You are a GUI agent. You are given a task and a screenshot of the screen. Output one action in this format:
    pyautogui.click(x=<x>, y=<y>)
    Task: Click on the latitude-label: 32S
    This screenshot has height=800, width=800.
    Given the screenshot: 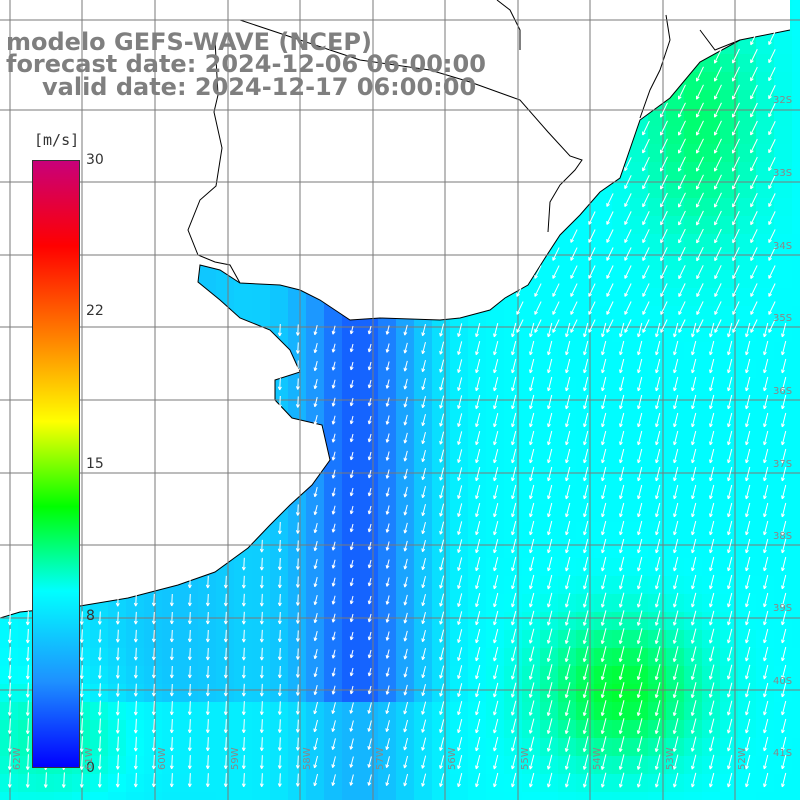 What is the action you would take?
    pyautogui.click(x=783, y=100)
    